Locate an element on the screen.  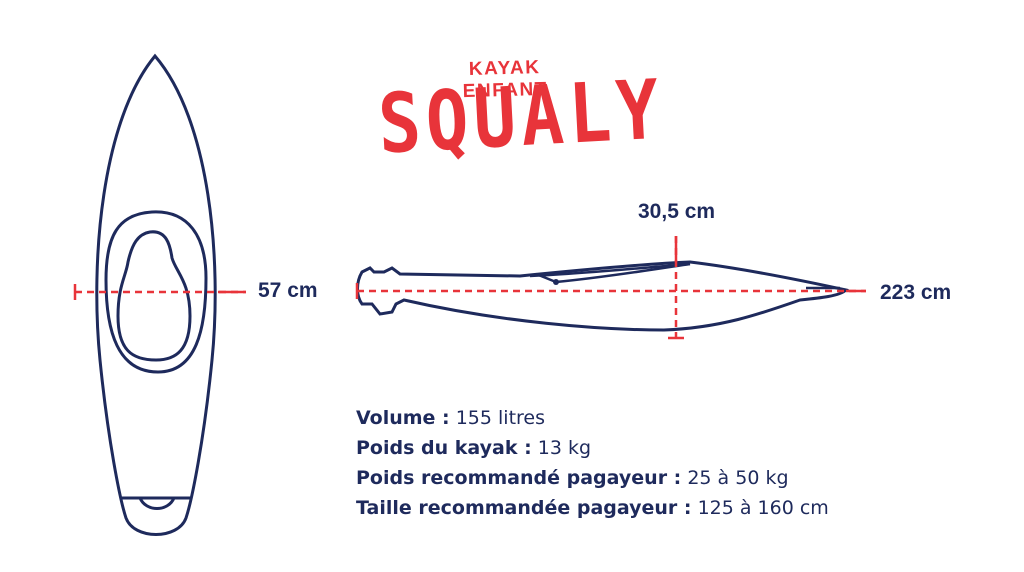
cockpit-opening is located at coordinates (154, 296).